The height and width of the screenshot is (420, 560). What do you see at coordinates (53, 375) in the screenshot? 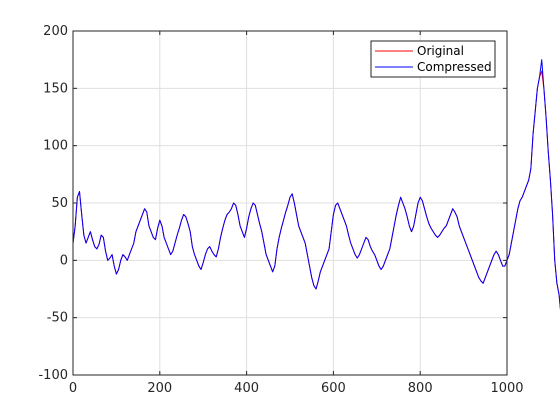
I see `y-tick-label: -100` at bounding box center [53, 375].